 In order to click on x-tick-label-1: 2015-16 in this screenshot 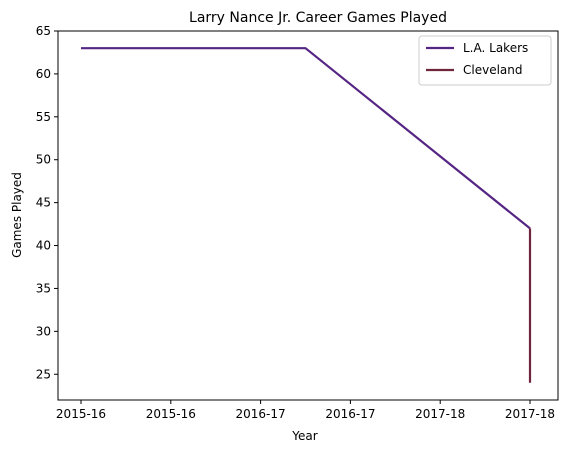, I will do `click(171, 414)`.